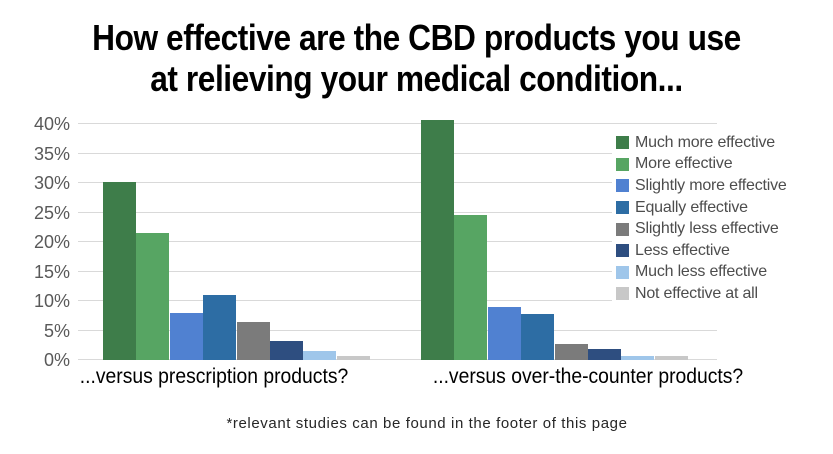 The image size is (833, 454). I want to click on bar-much-more-effective-cat0, so click(119, 270).